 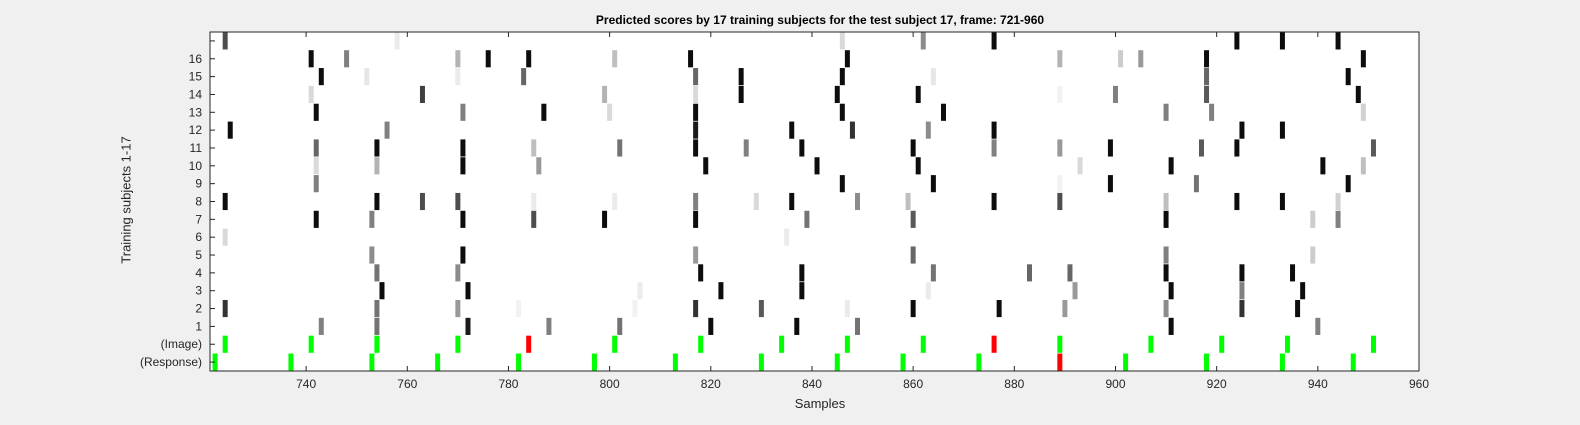 What do you see at coordinates (196, 94) in the screenshot?
I see `y-tick-label: 14` at bounding box center [196, 94].